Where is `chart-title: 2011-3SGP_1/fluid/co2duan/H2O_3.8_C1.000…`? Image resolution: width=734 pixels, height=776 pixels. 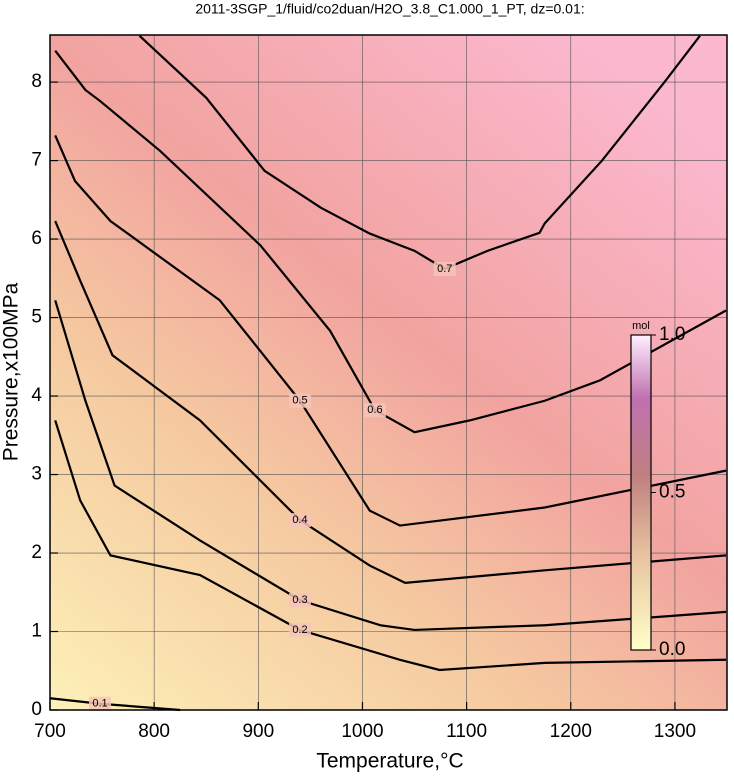
chart-title: 2011-3SGP_1/fluid/co2duan/H2O_3.8_C1.000… is located at coordinates (389, 9).